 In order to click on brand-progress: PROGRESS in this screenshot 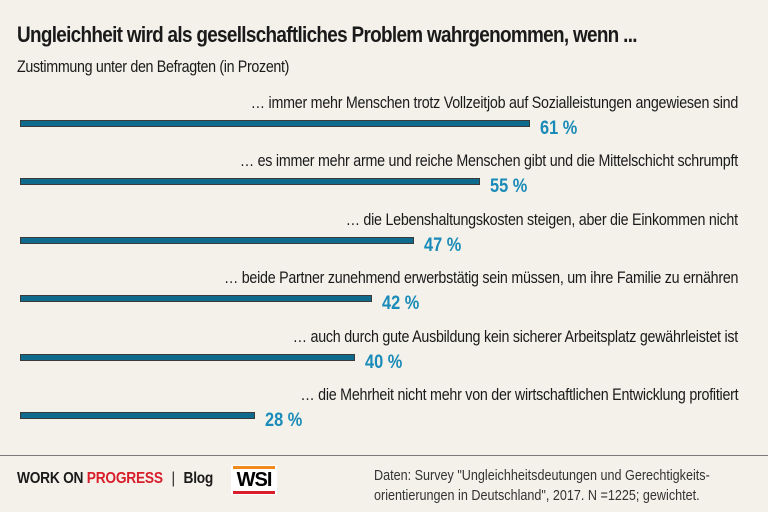, I will do `click(124, 478)`.